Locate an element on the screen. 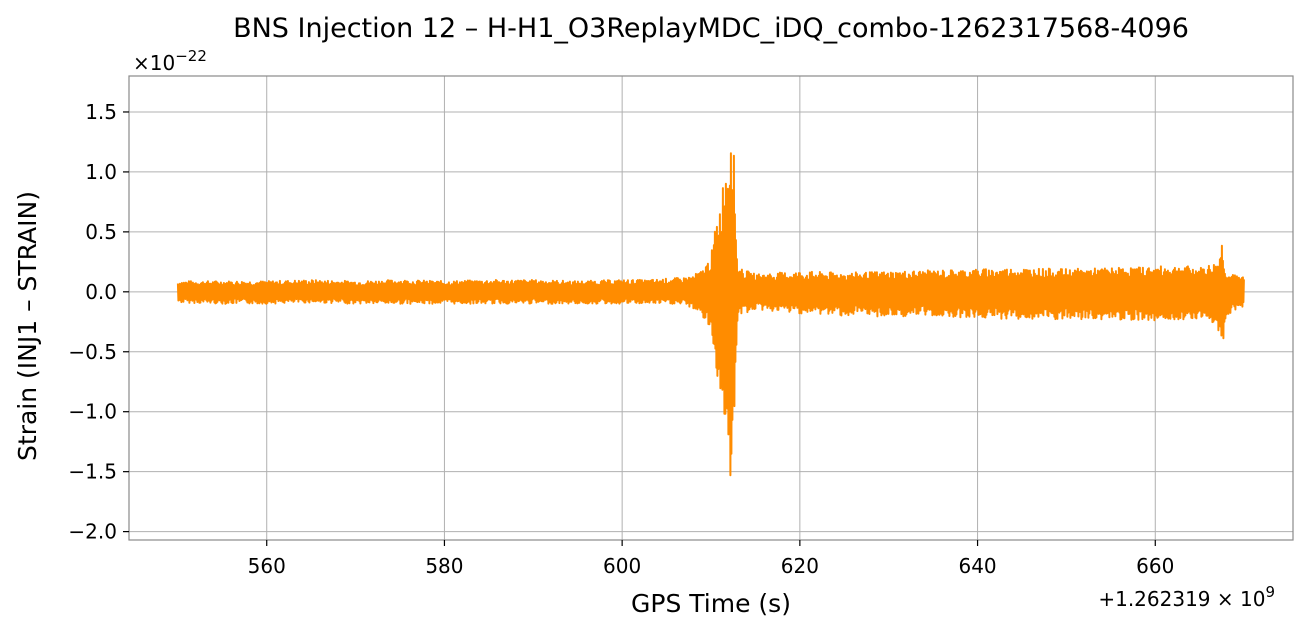 This screenshot has height=637, width=1307. svg-text: ×10⁻²² is located at coordinates (170, 61).